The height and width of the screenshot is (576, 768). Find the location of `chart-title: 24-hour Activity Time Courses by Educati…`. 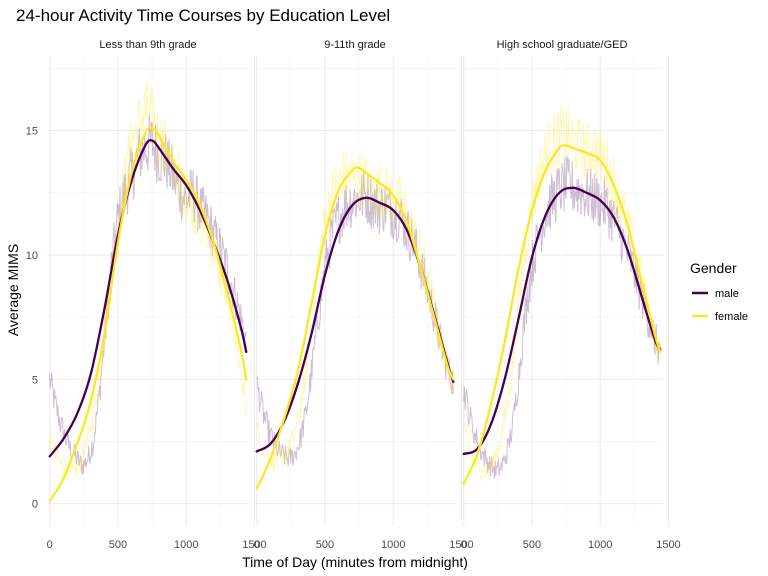

chart-title: 24-hour Activity Time Courses by Educati… is located at coordinates (203, 15).